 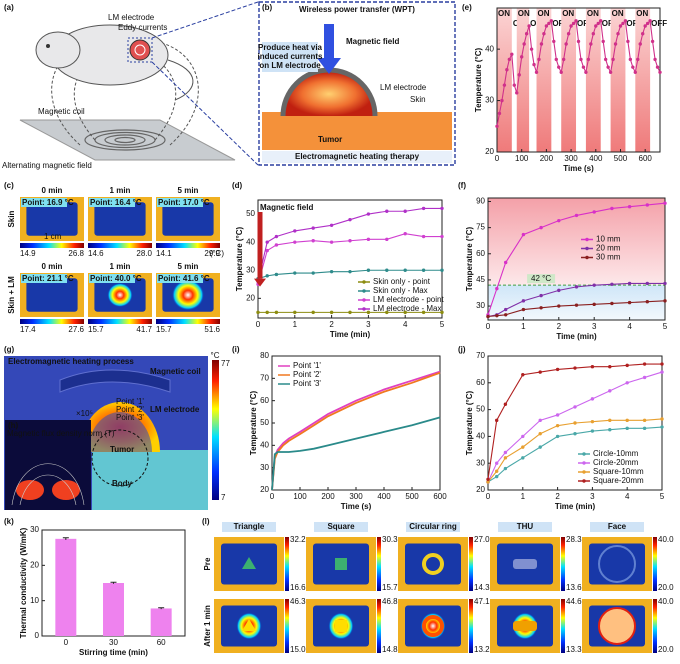 What do you see at coordinates (608, 248) in the screenshot?
I see `legend-label: 20 mm` at bounding box center [608, 248].